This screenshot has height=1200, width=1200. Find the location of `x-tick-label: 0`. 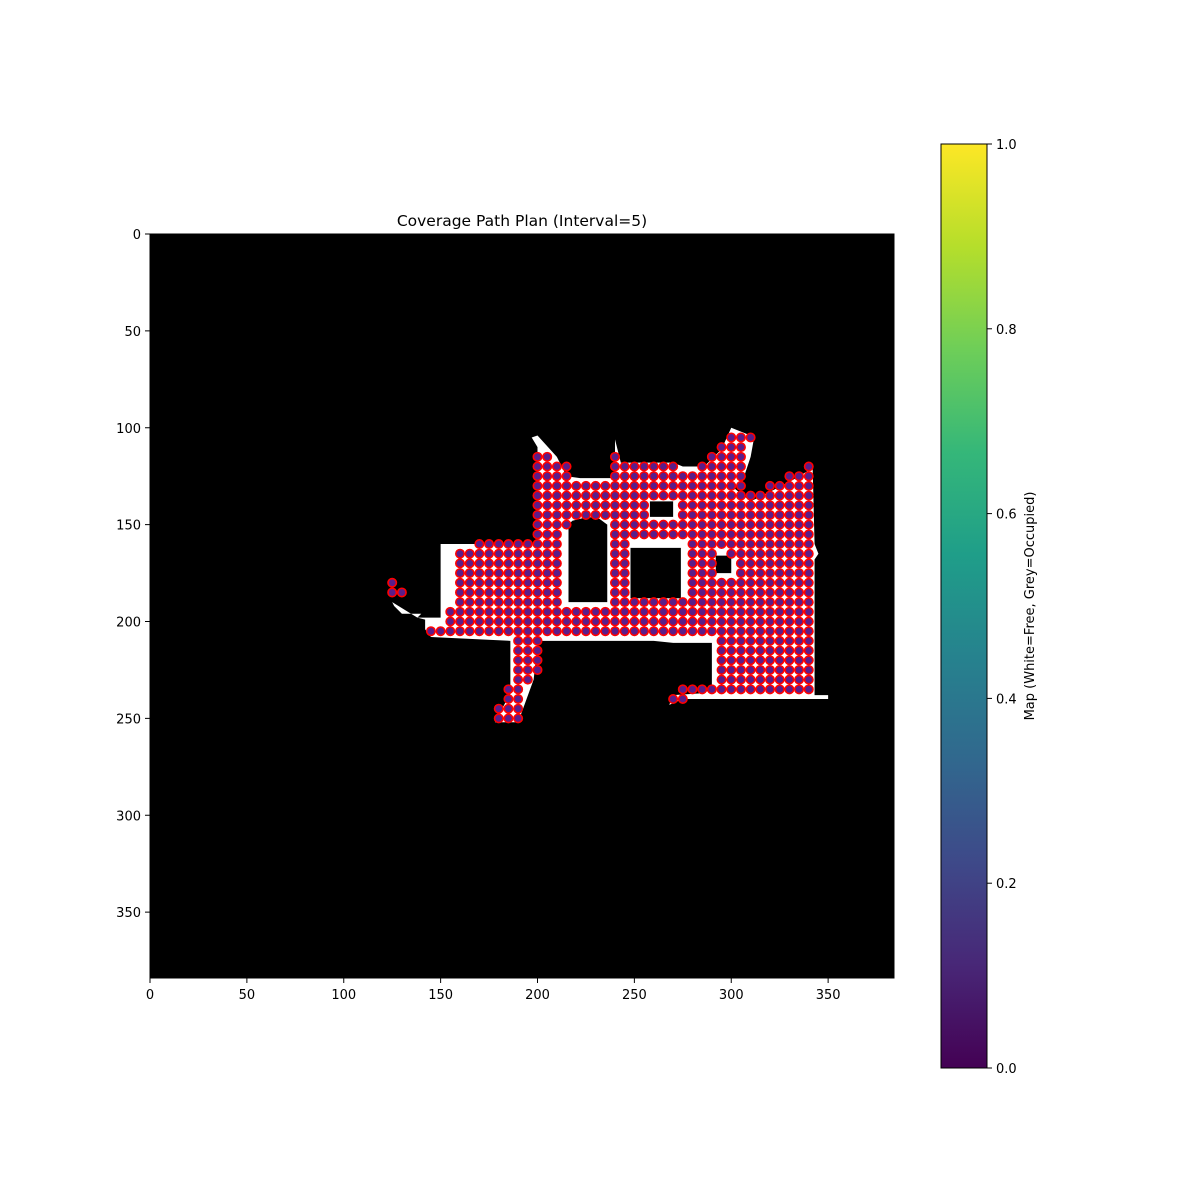

x-tick-label: 0 is located at coordinates (150, 995).